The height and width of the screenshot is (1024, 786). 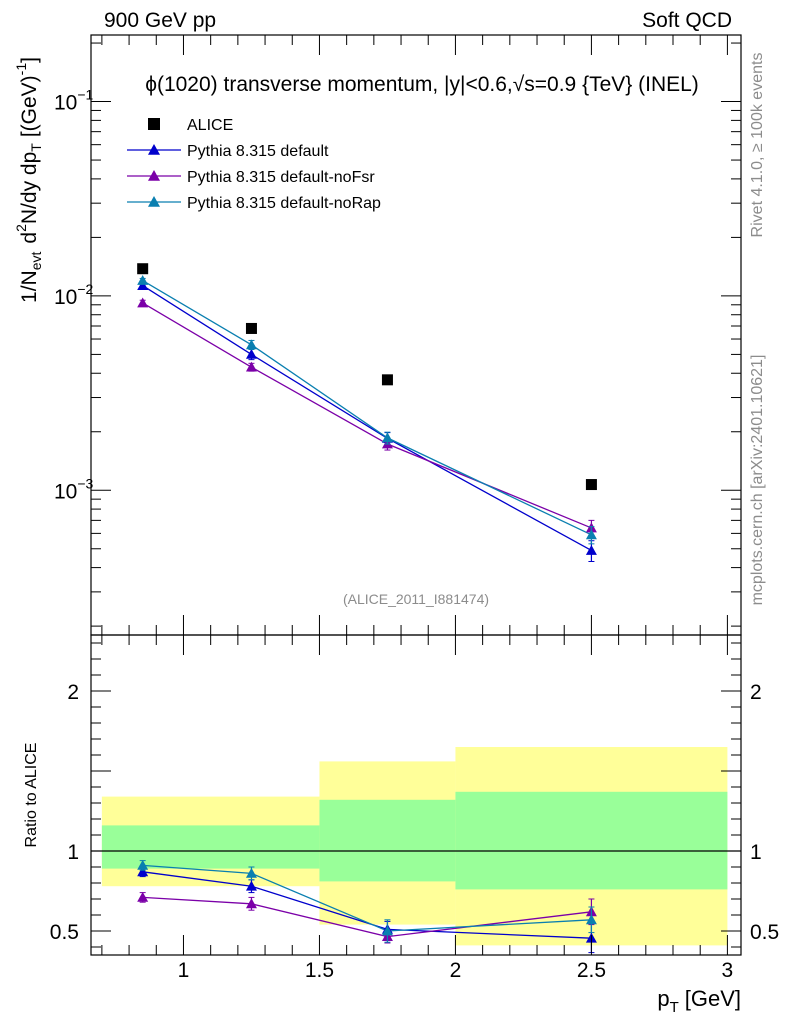 What do you see at coordinates (74, 489) in the screenshot?
I see `y-tick-label: 10⁻³` at bounding box center [74, 489].